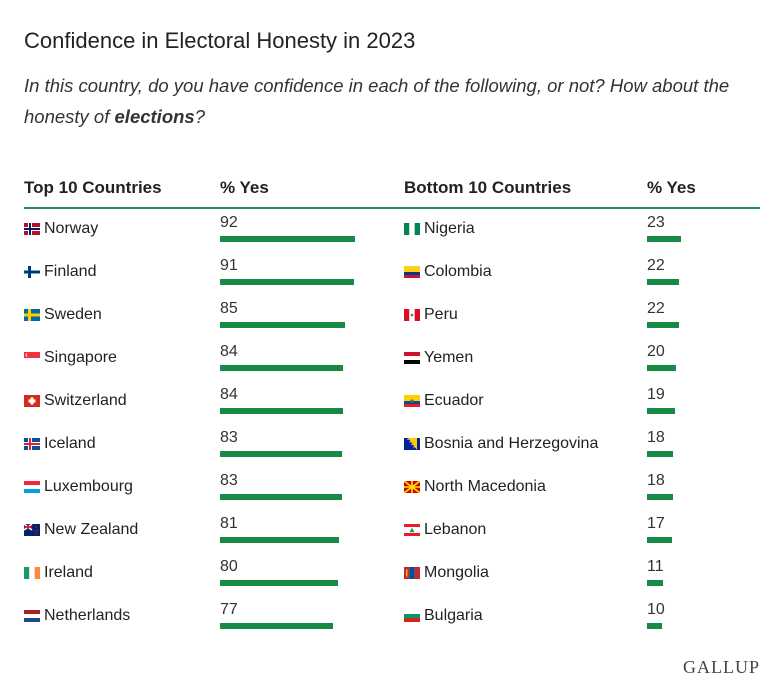 The width and height of the screenshot is (784, 700). Describe the element at coordinates (671, 187) in the screenshot. I see `bottom-value-header: % Yes` at that location.